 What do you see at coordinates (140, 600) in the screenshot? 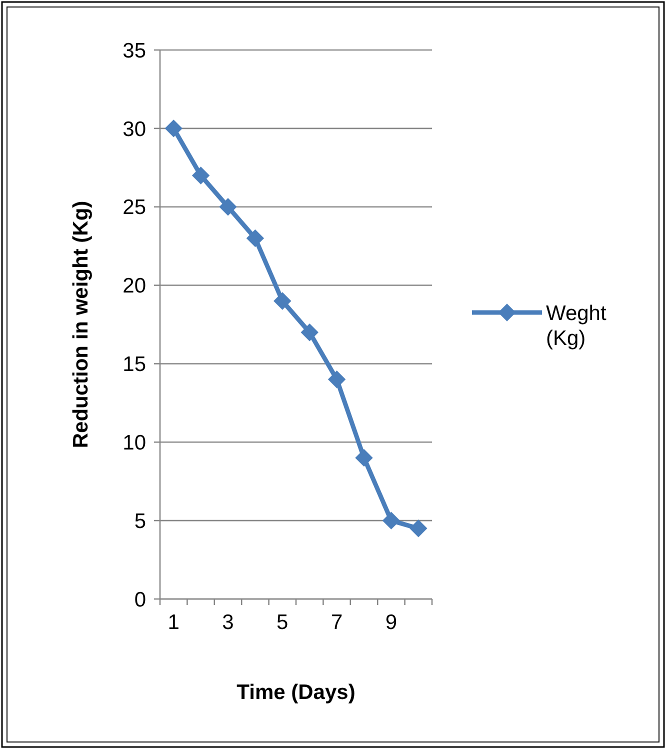
I see `y-tick-label: 0` at bounding box center [140, 600].